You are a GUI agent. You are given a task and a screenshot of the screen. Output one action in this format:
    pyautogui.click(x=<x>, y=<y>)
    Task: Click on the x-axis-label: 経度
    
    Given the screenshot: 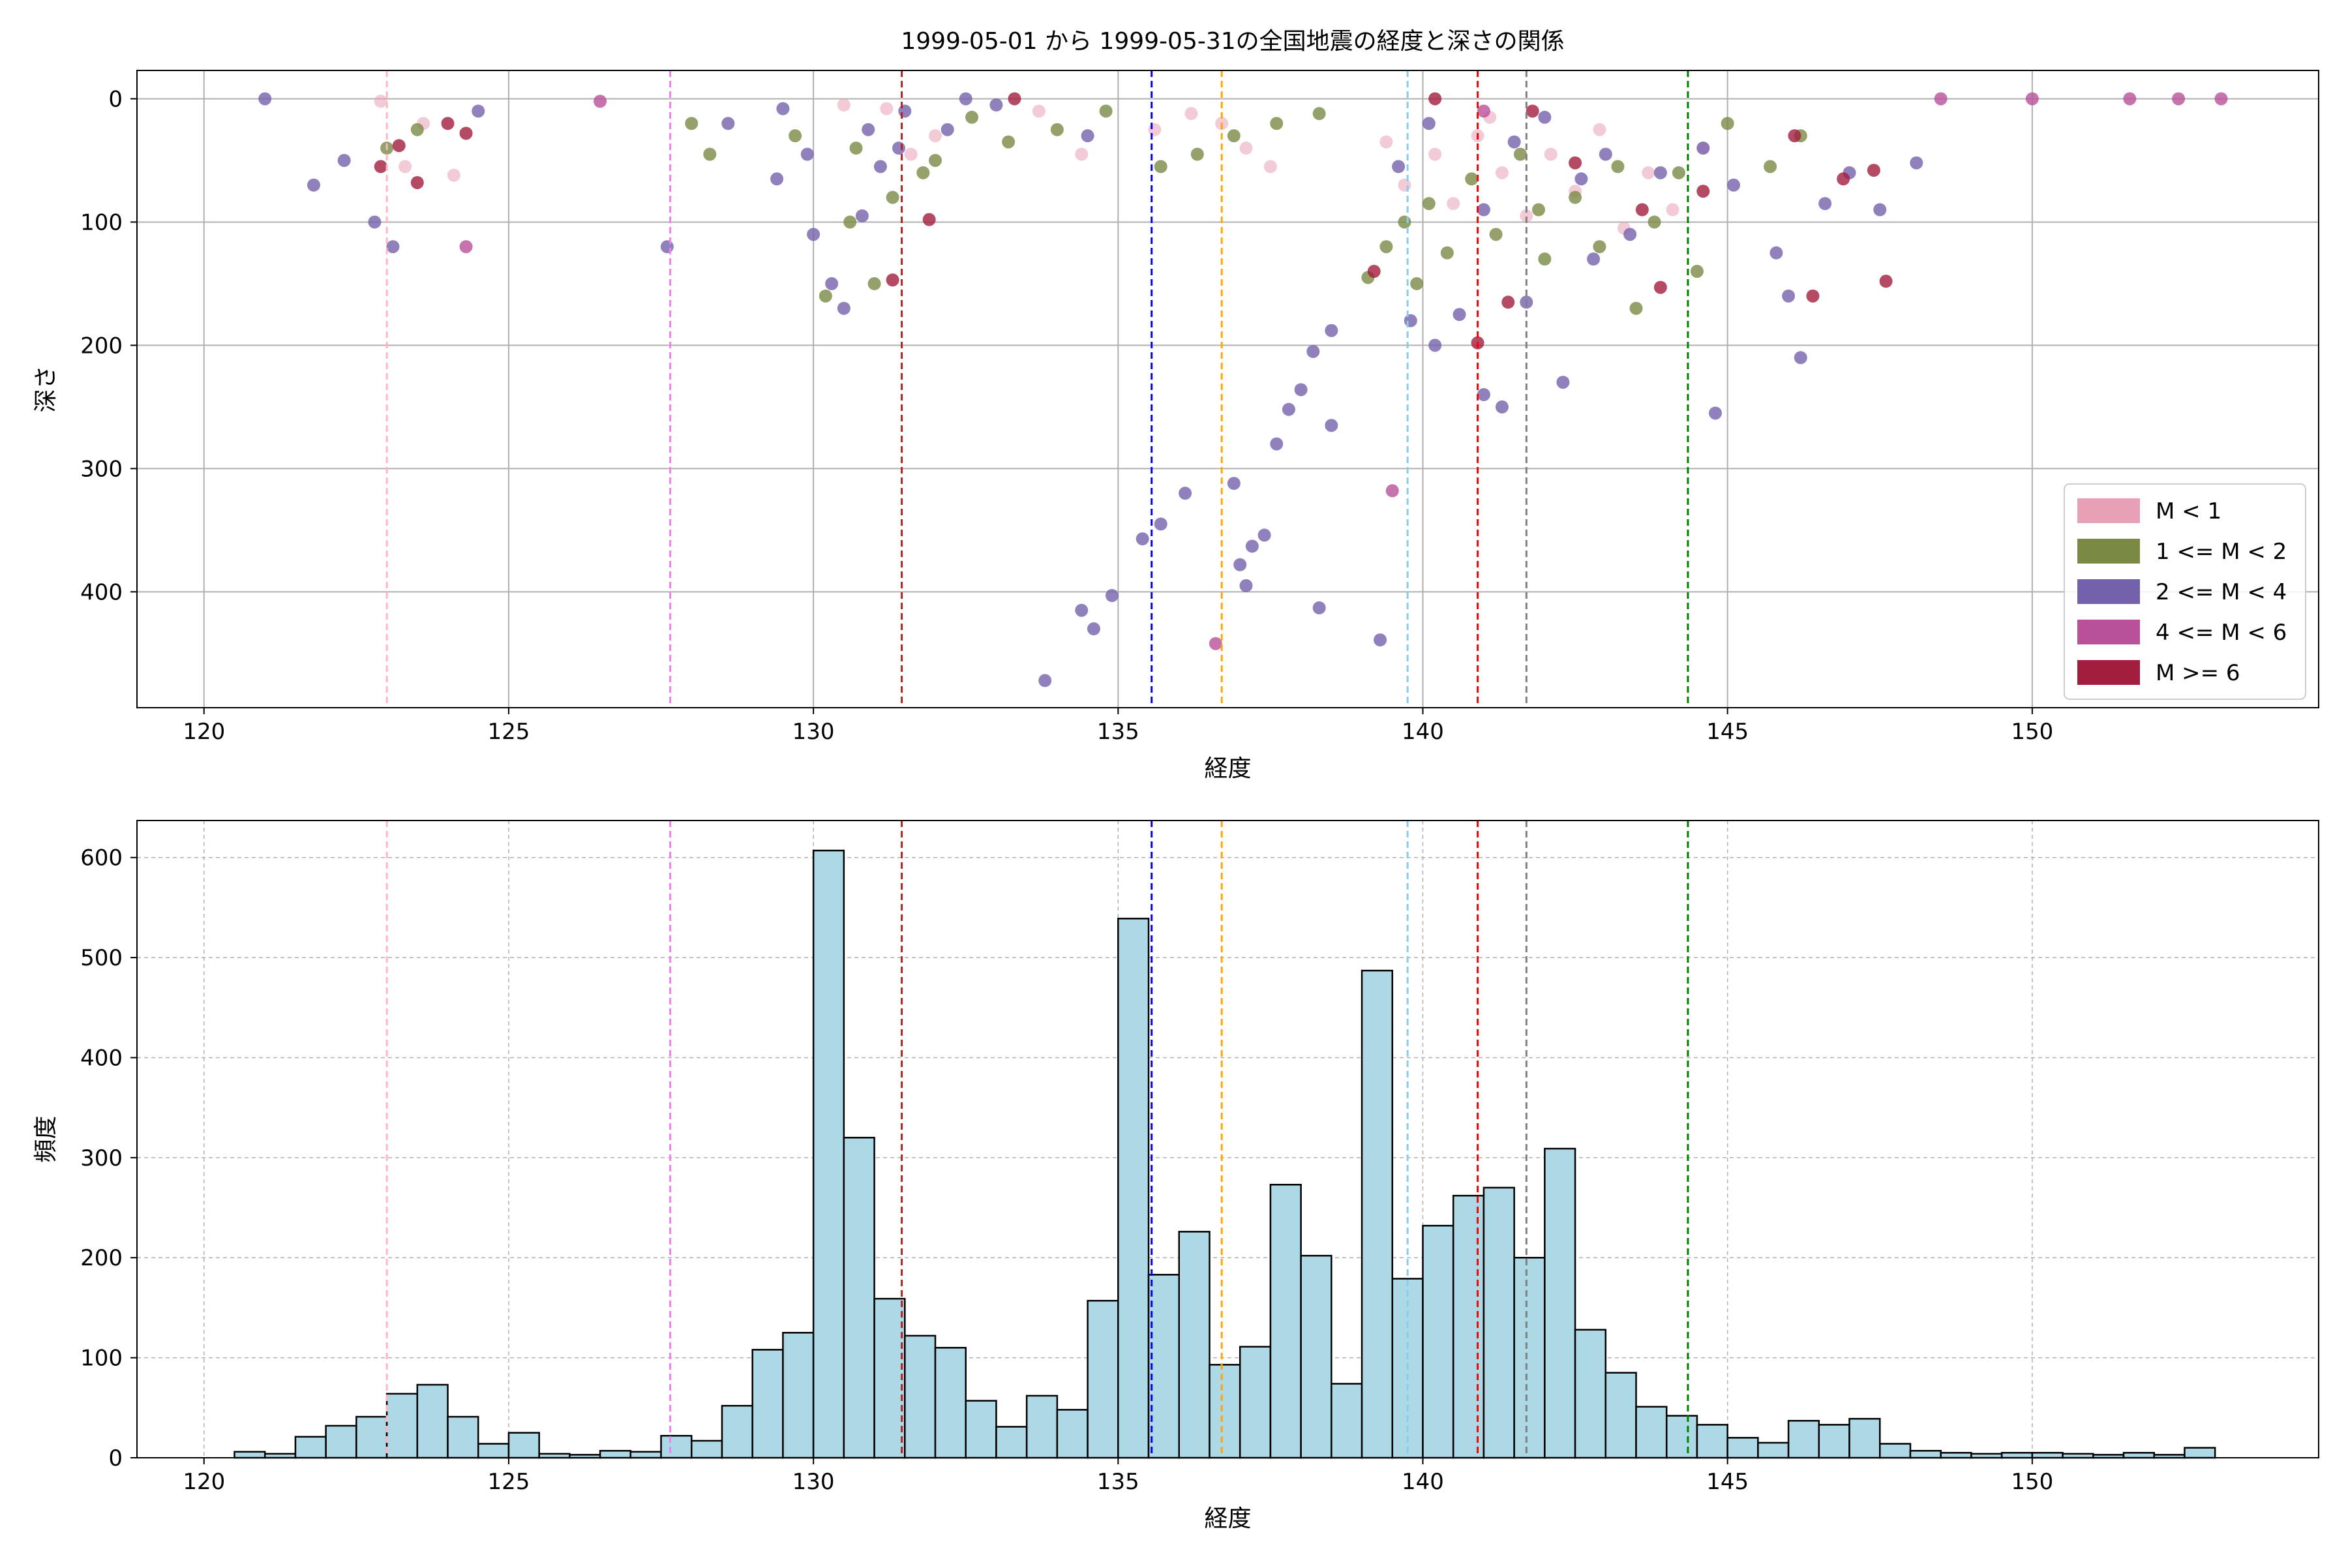 What is the action you would take?
    pyautogui.click(x=1228, y=768)
    